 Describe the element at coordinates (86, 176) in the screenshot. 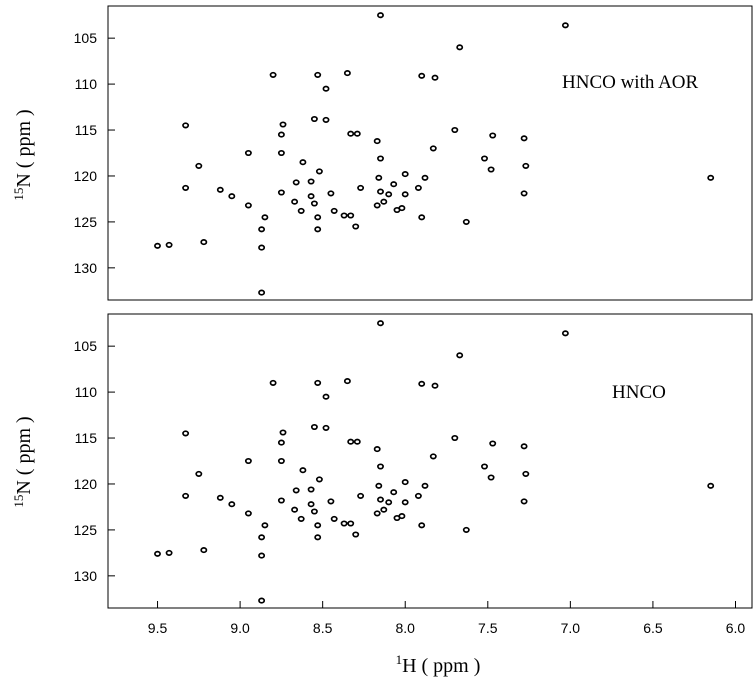

I see `y-tick-label: 120` at that location.